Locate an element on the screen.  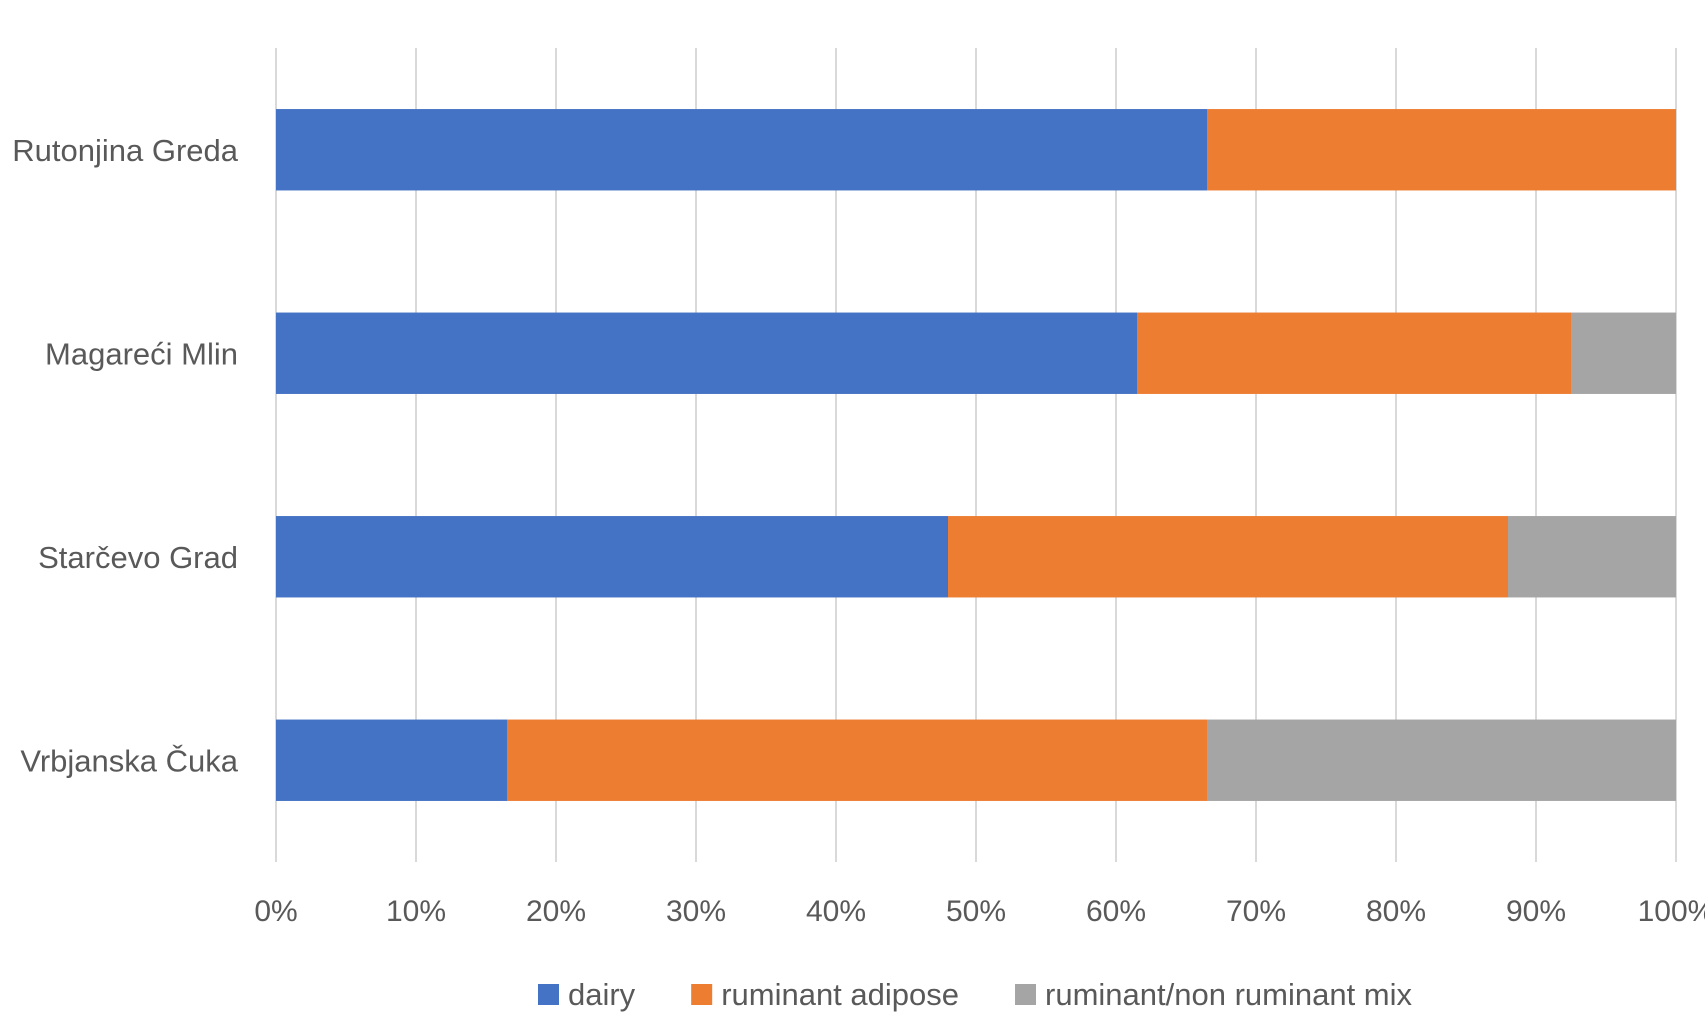
legend-label: dairy is located at coordinates (602, 994).